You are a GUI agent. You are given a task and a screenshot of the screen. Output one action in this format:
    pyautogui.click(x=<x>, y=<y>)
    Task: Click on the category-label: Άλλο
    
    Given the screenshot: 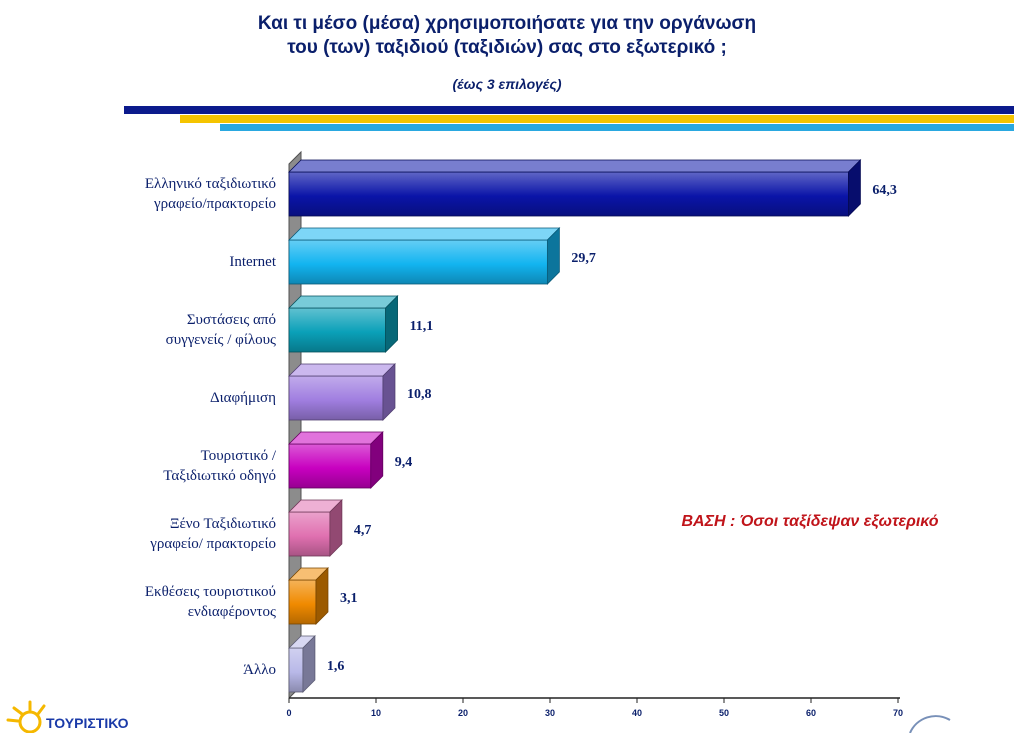 What is the action you would take?
    pyautogui.click(x=259, y=670)
    